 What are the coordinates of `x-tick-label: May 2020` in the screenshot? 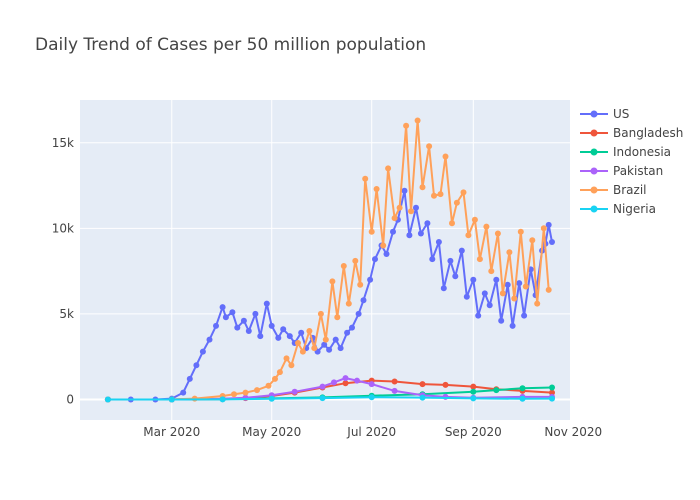 It's located at (271, 432).